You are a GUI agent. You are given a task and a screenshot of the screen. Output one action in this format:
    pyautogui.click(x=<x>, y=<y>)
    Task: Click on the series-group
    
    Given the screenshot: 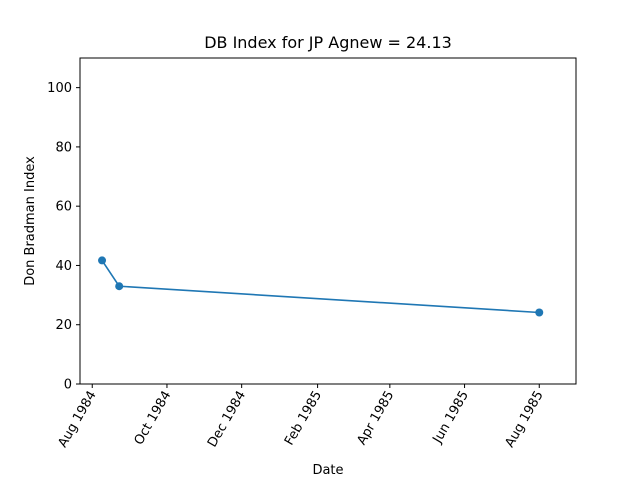 What is the action you would take?
    pyautogui.click(x=321, y=286)
    